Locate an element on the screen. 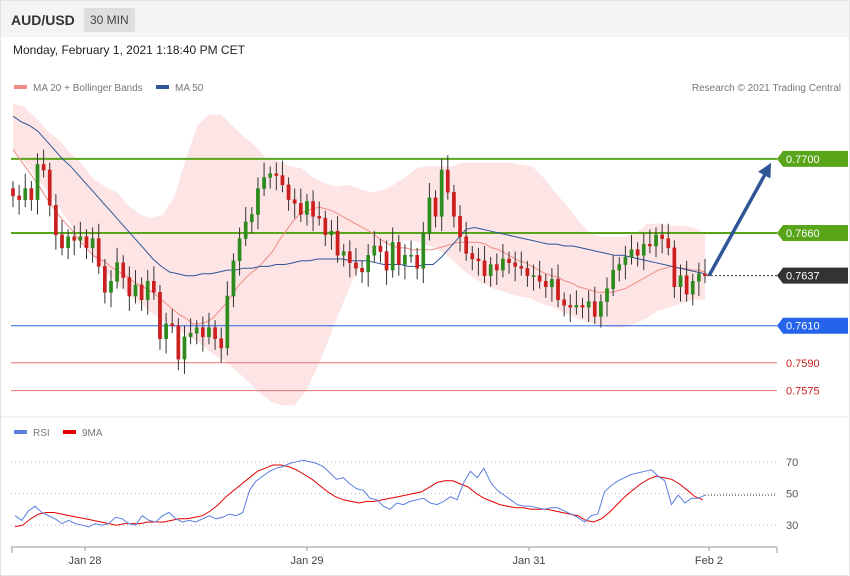 Image resolution: width=850 pixels, height=576 pixels. interval-badge: 30 MIN is located at coordinates (109, 20).